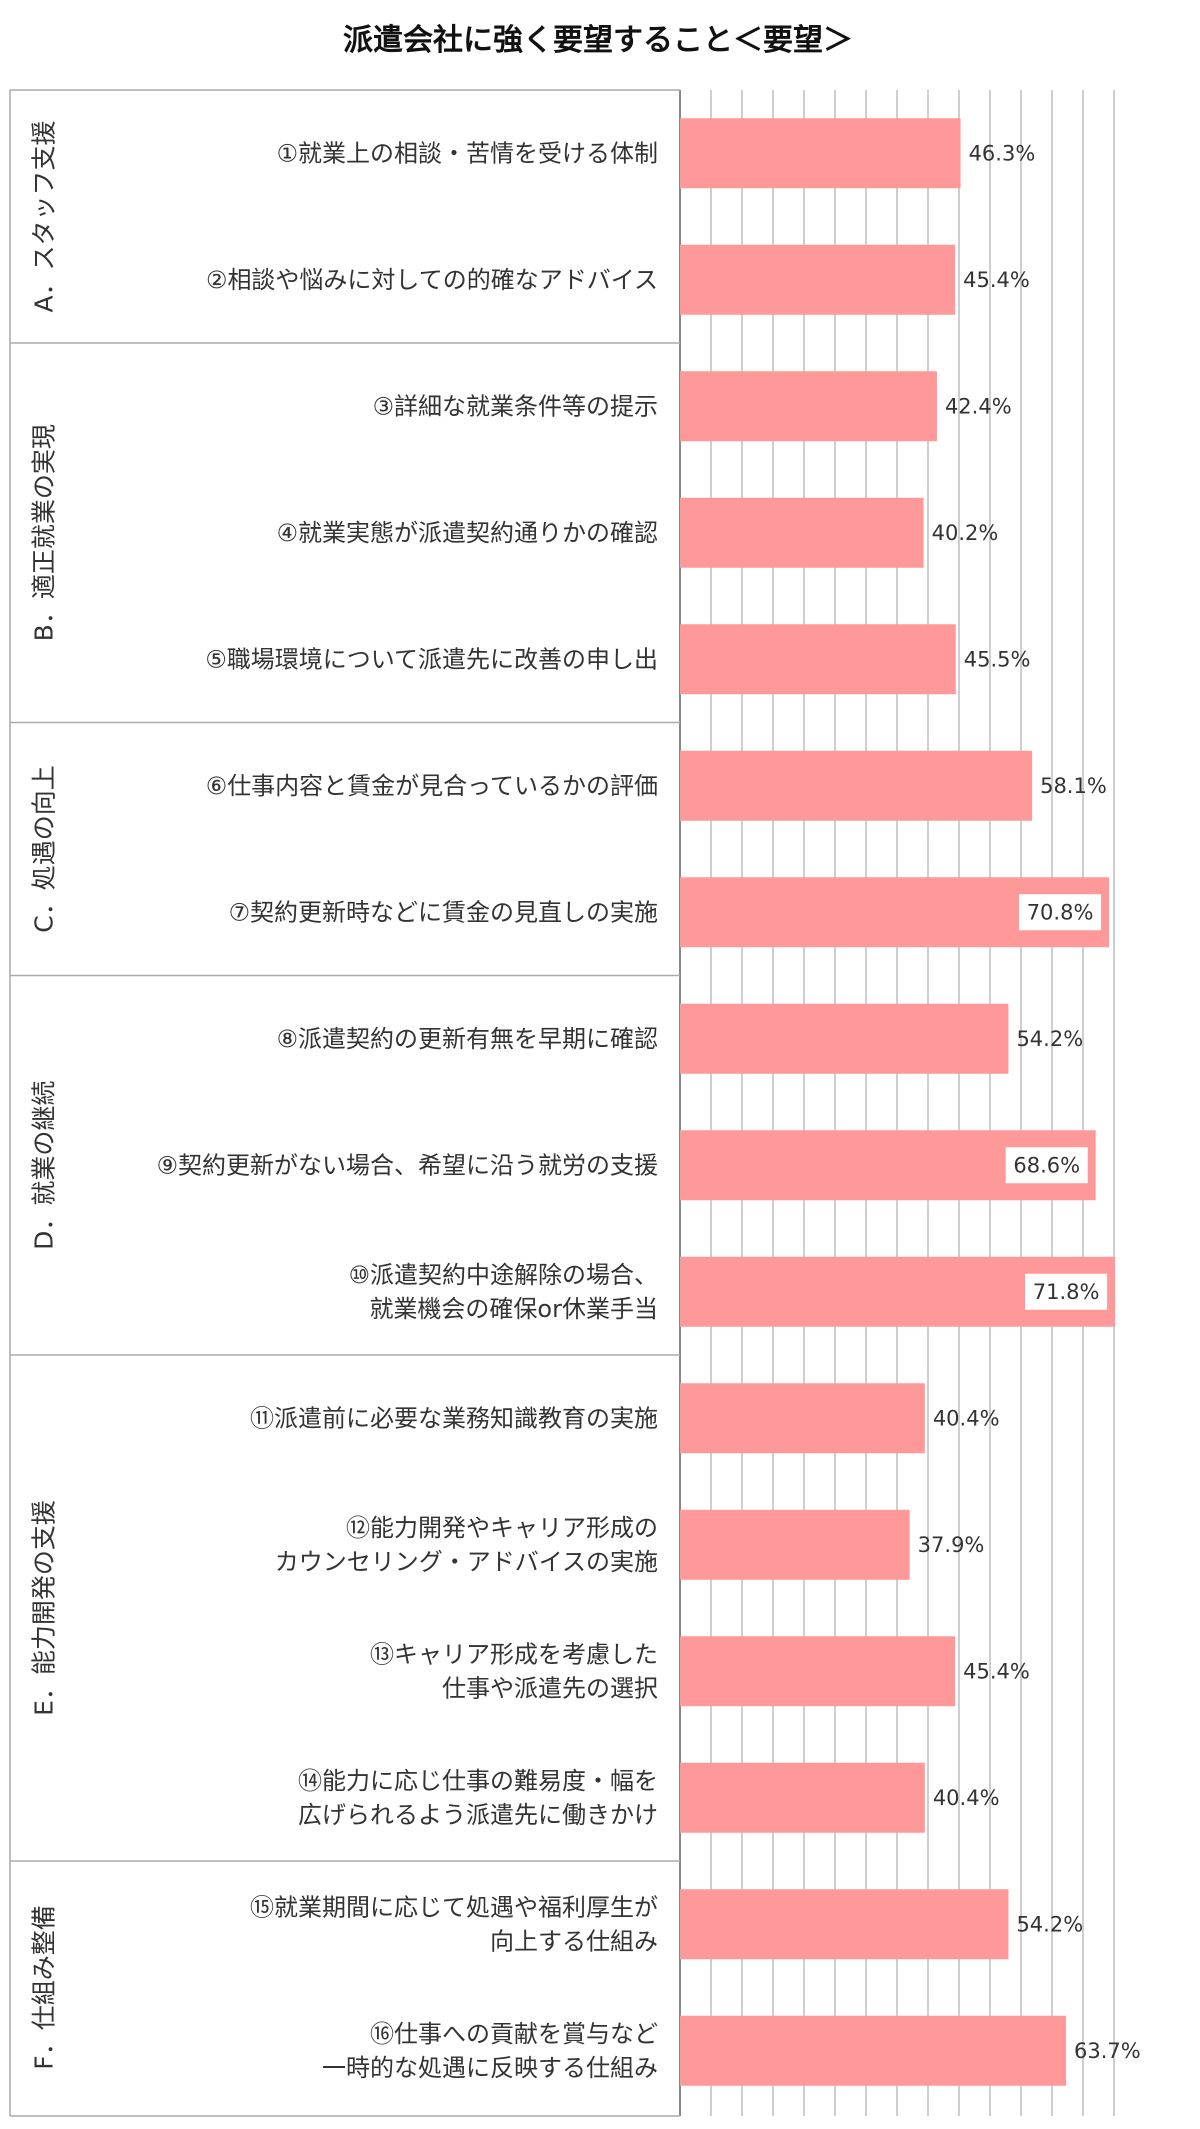 Image resolution: width=1200 pixels, height=2129 pixels. I want to click on category-label: ⑥仕事内容と賃金が見合っているかの評価, so click(432, 786).